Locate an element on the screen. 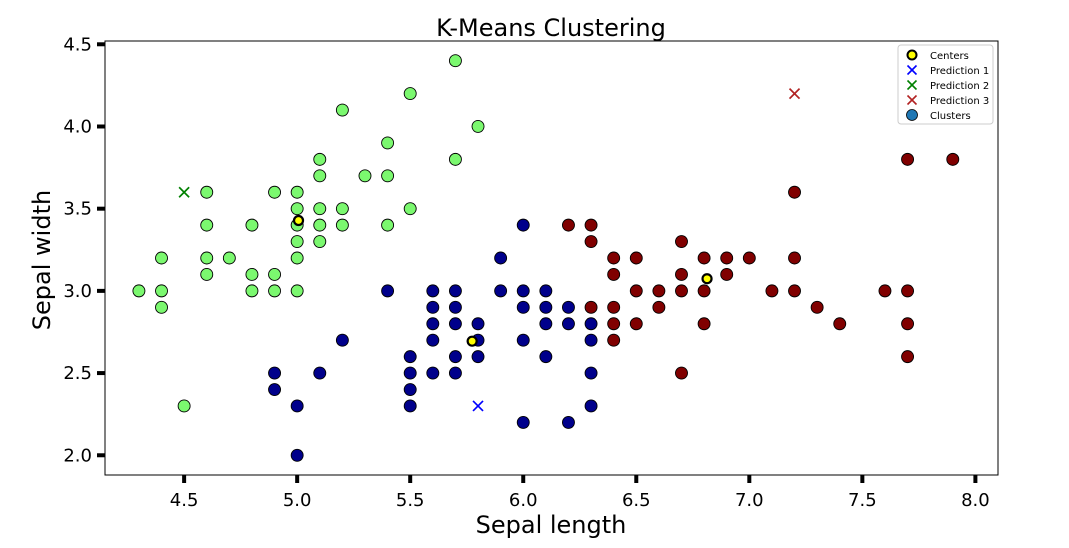  legend-label-clusters: Clusters is located at coordinates (950, 116).